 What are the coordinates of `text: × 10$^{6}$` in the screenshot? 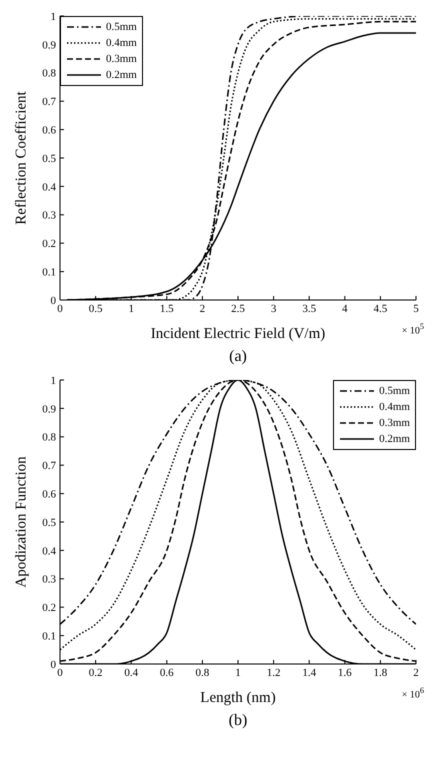 It's located at (413, 693).